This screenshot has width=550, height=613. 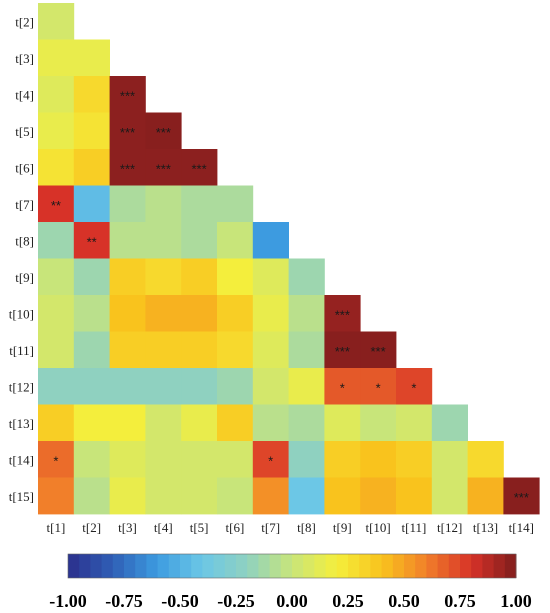 I want to click on colorbar-tick-label: -0.50, so click(x=180, y=601).